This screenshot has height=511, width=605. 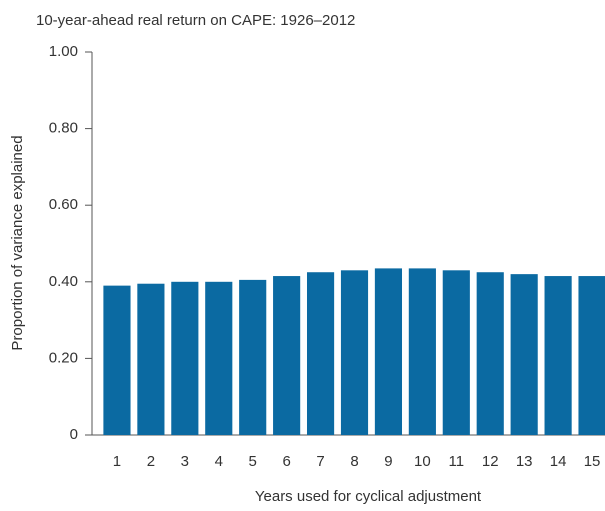 I want to click on x-tick-label: 12, so click(x=490, y=461).